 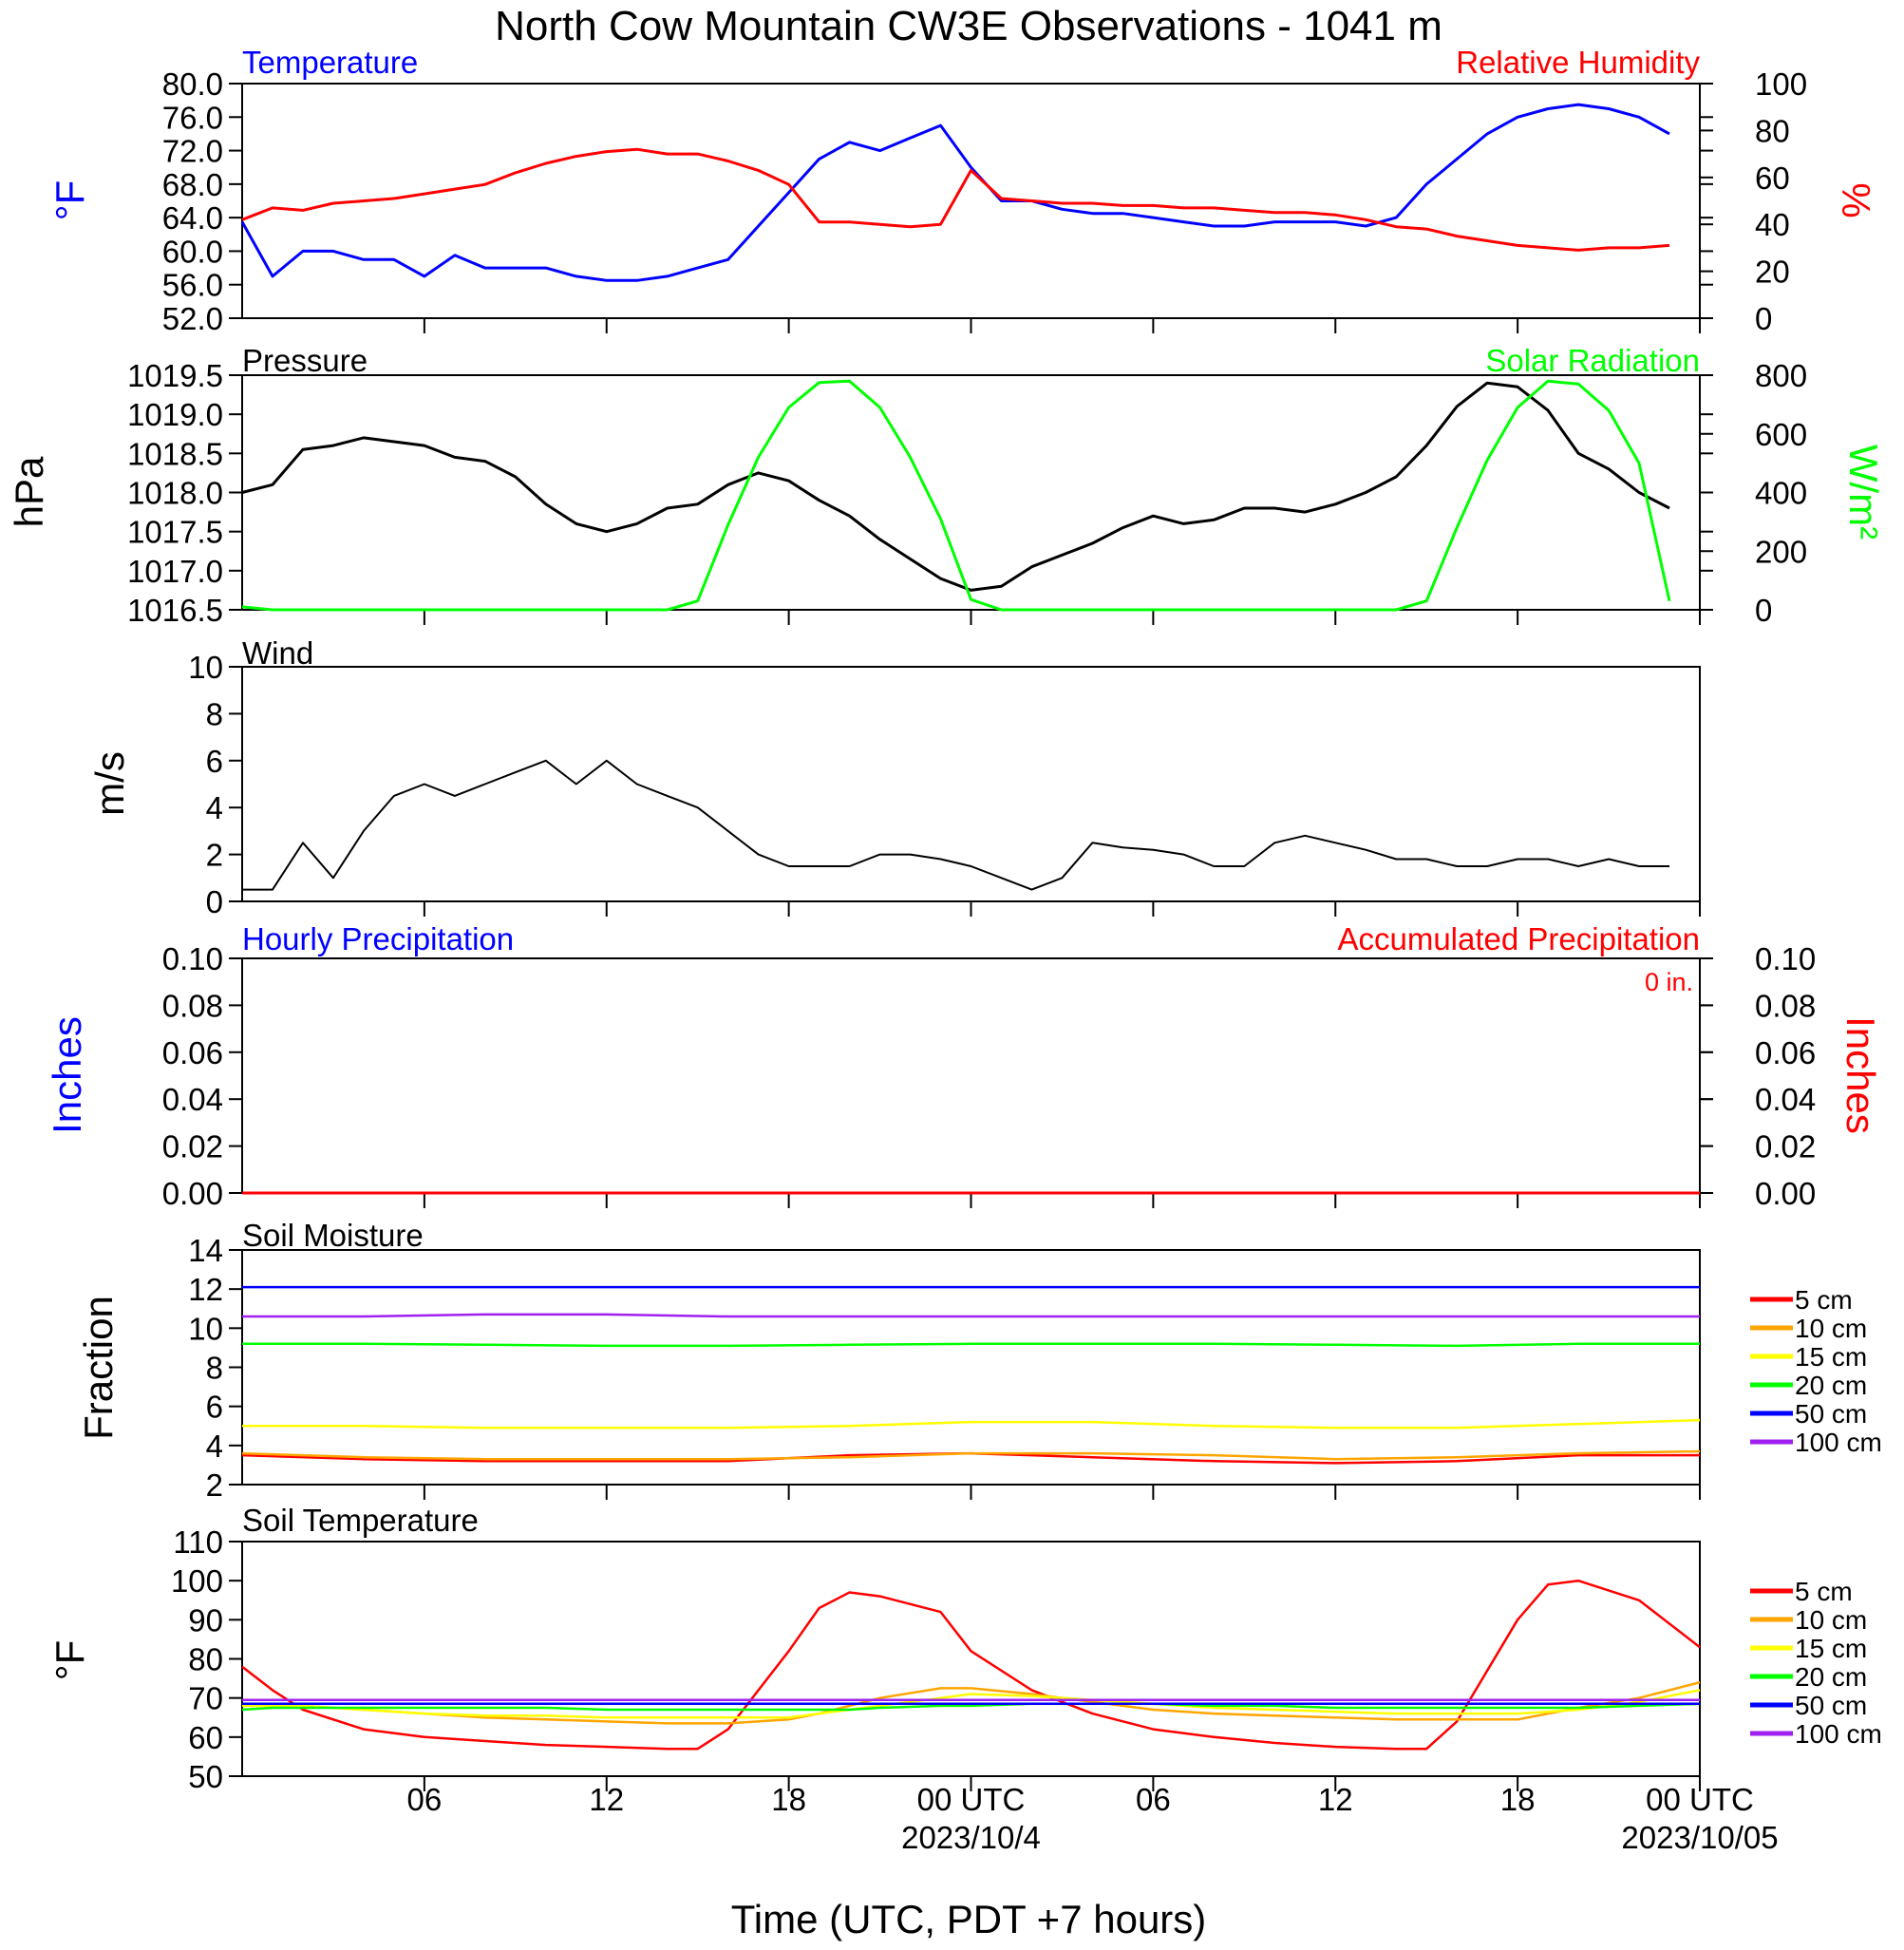 I want to click on y2-tick-label: 60, so click(x=1772, y=178).